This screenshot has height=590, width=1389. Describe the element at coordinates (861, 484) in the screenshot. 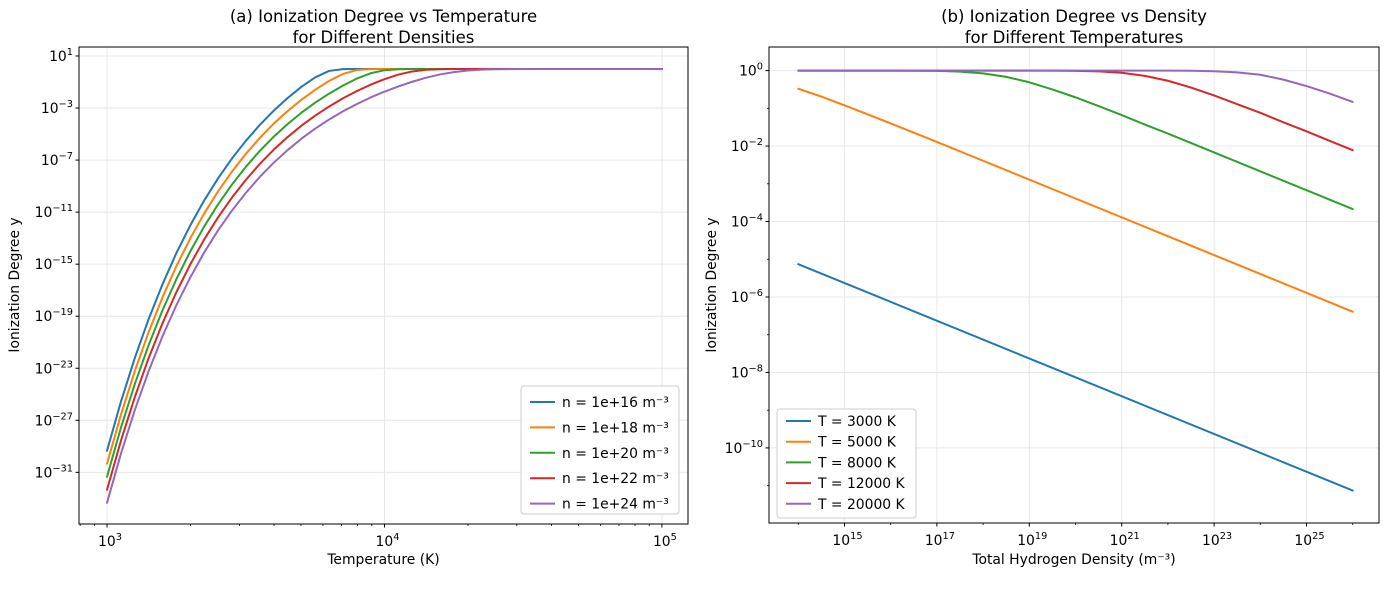

I see `legend-label: T = 12000 K` at that location.